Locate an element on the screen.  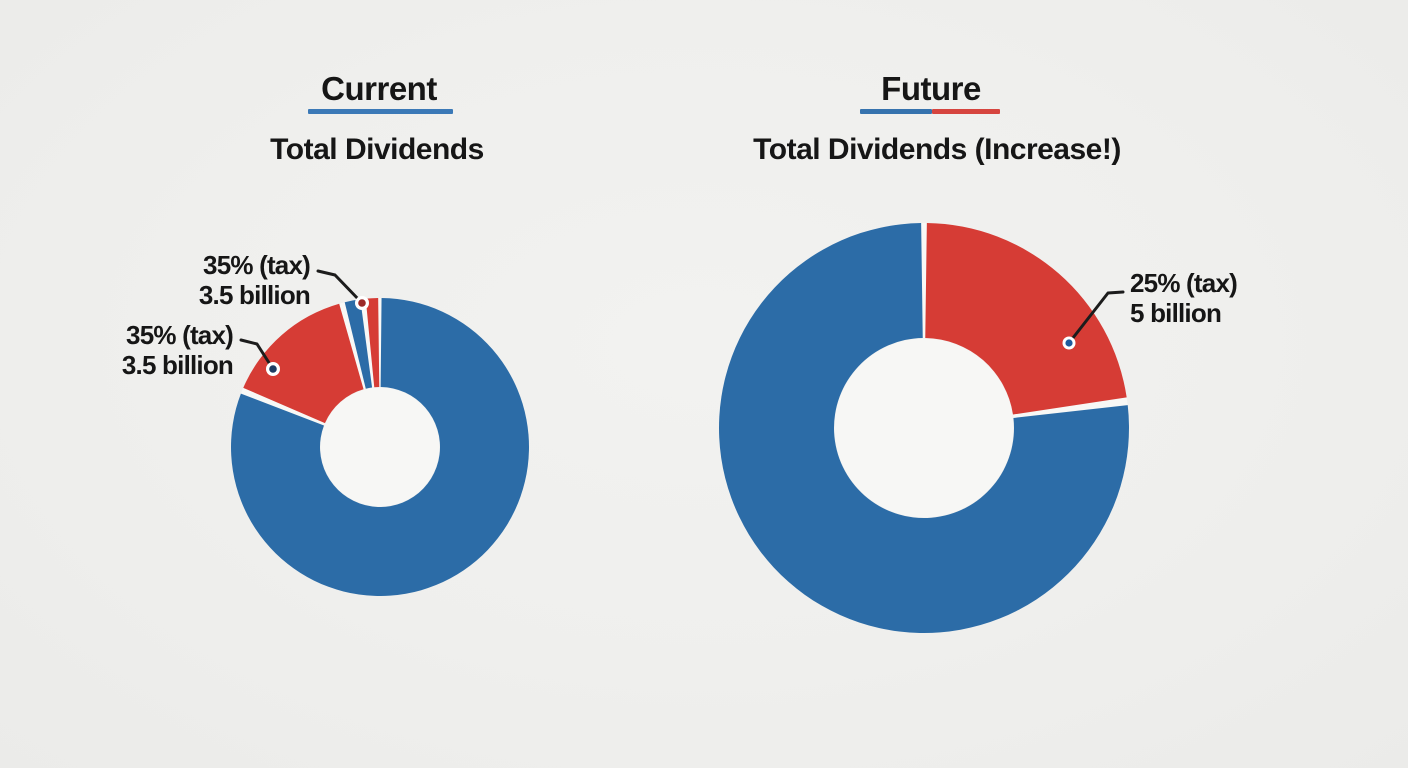
current-chart-title: Current is located at coordinates (379, 88).